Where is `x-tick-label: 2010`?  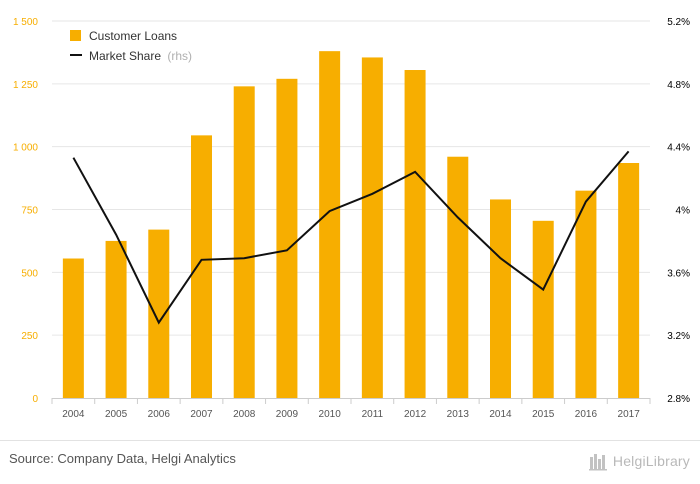
x-tick-label: 2010 is located at coordinates (330, 414).